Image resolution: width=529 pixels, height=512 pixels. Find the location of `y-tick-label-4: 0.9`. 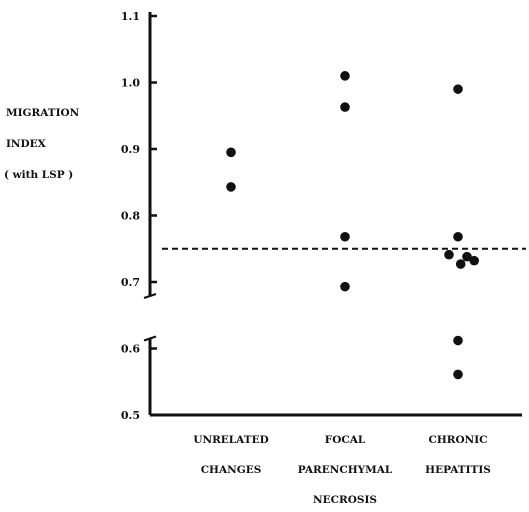

y-tick-label-4: 0.9 is located at coordinates (130, 149).